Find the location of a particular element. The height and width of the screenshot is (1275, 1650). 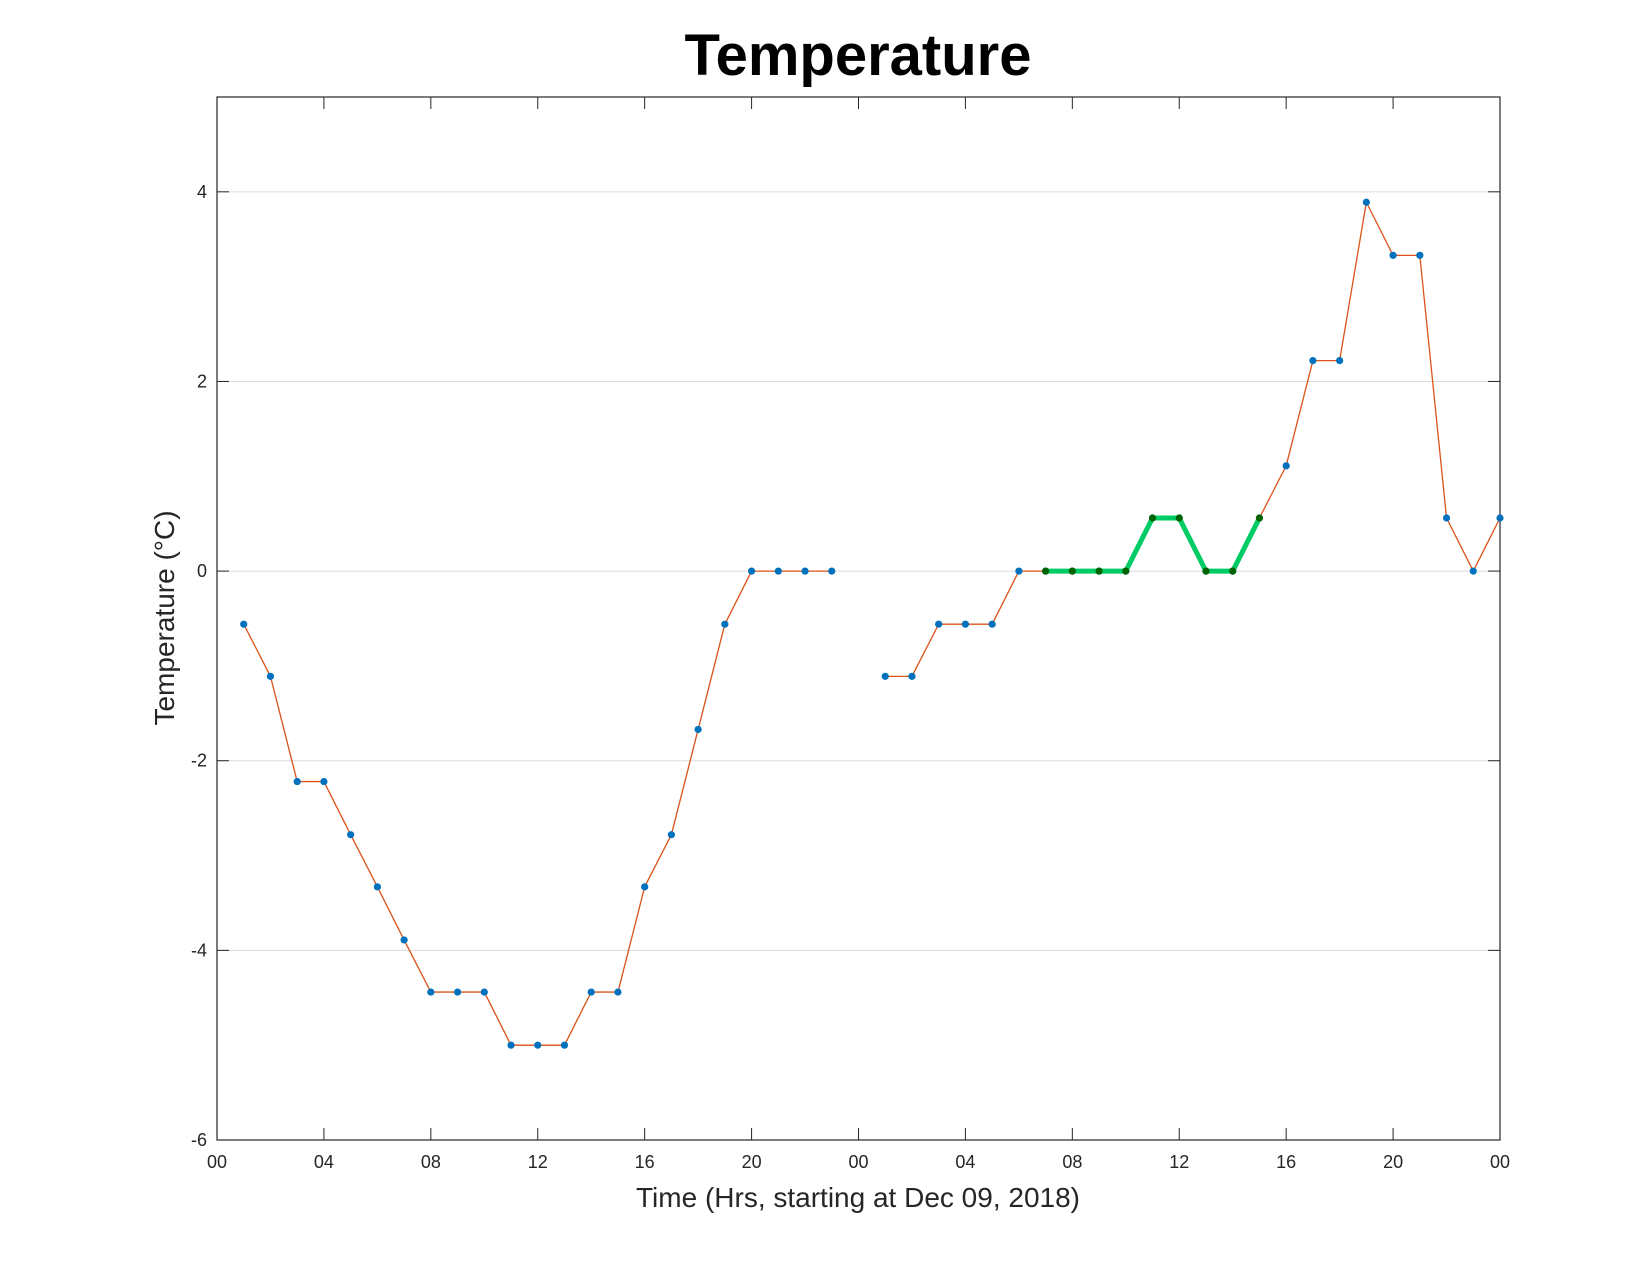

highlight-line is located at coordinates (1152, 544).